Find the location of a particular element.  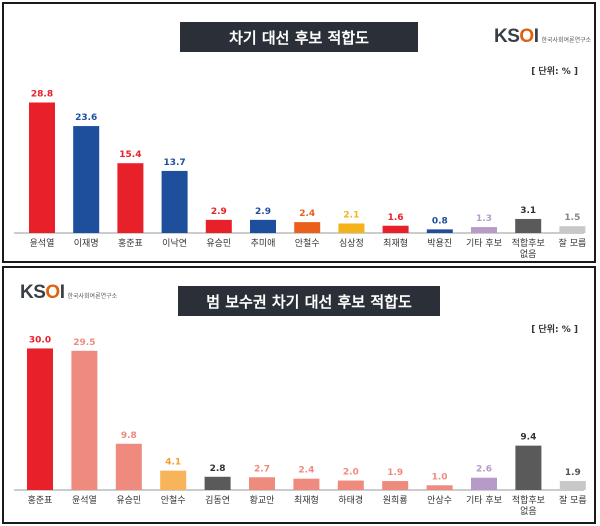

value-label-3: 13.7 is located at coordinates (174, 163).